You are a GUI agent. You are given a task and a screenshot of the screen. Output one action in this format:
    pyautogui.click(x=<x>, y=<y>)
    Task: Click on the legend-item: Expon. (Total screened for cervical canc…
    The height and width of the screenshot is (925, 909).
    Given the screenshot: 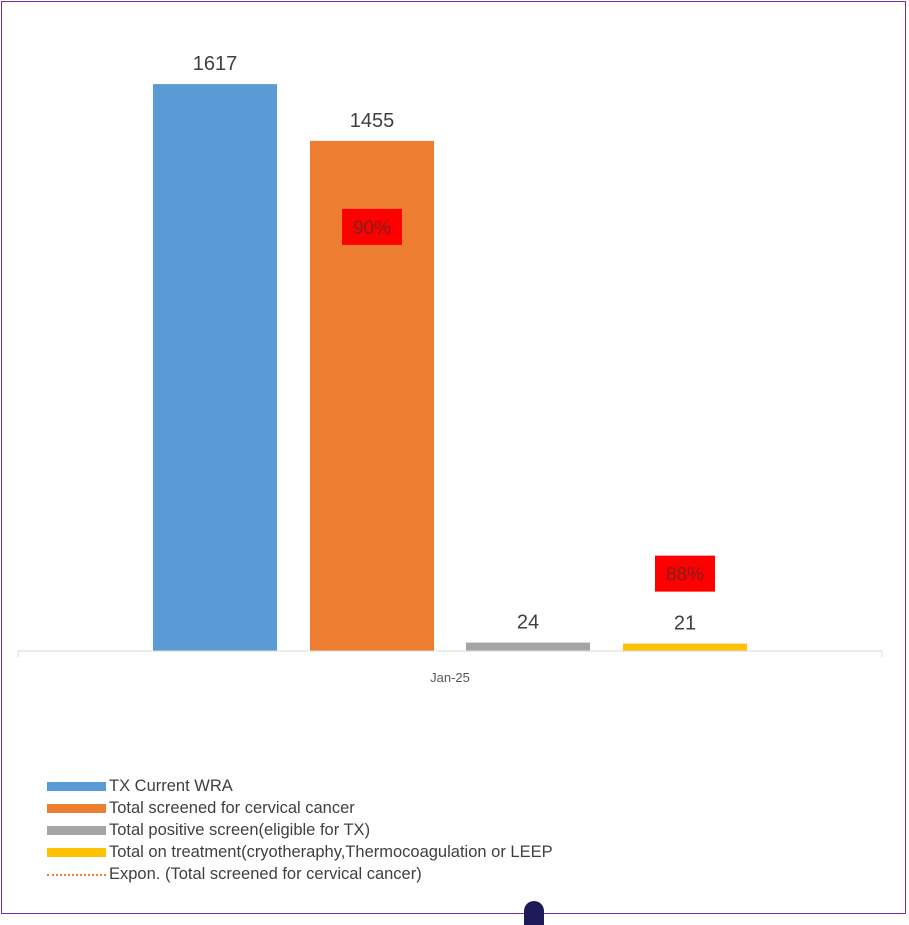 What is the action you would take?
    pyautogui.click(x=300, y=874)
    